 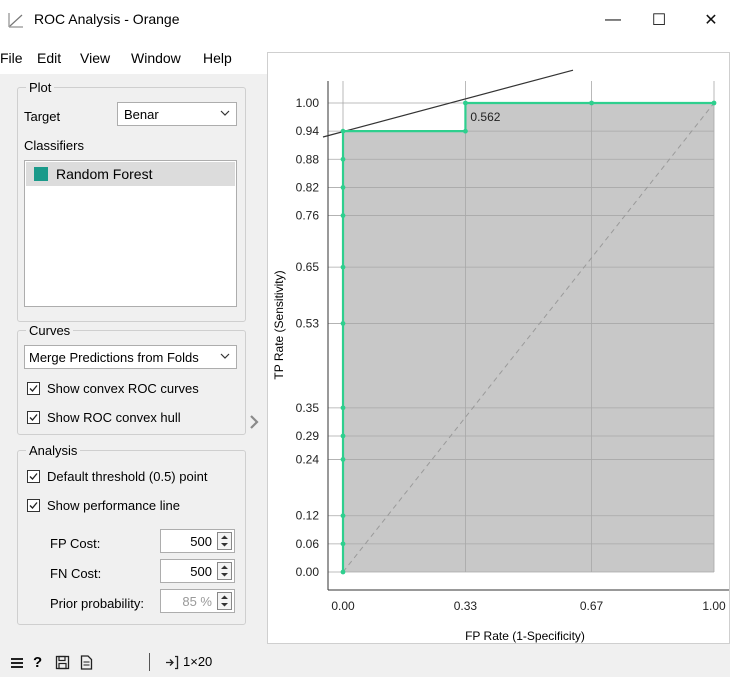 I want to click on fp-cost-spinbox: 500, so click(x=197, y=541).